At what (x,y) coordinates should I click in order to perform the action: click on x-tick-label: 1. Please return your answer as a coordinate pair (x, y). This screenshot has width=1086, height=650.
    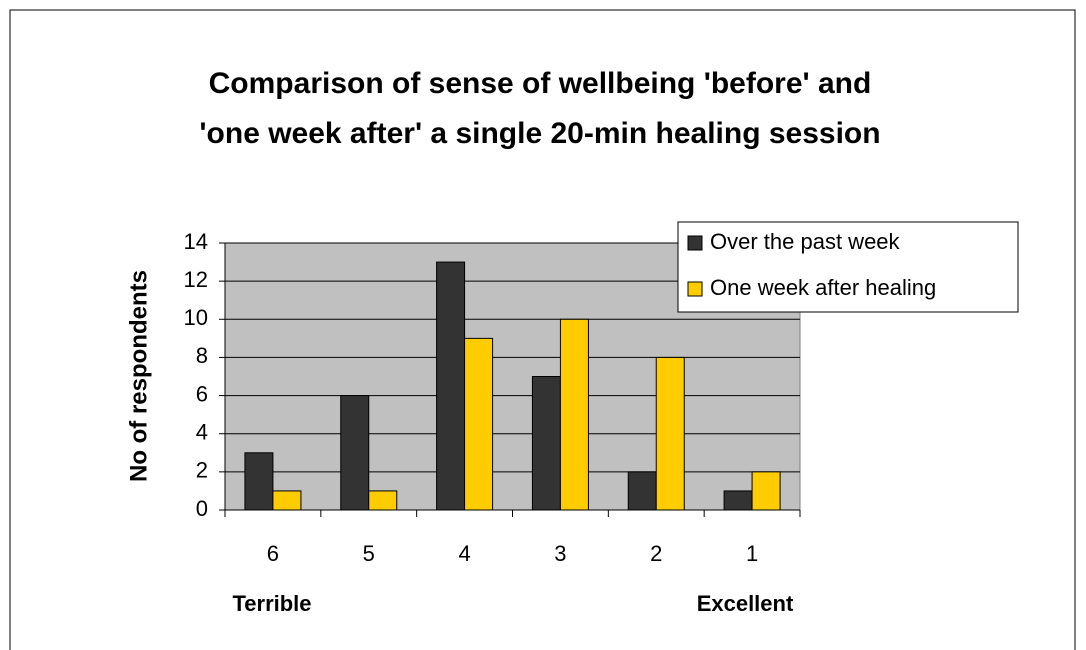
    Looking at the image, I should click on (752, 553).